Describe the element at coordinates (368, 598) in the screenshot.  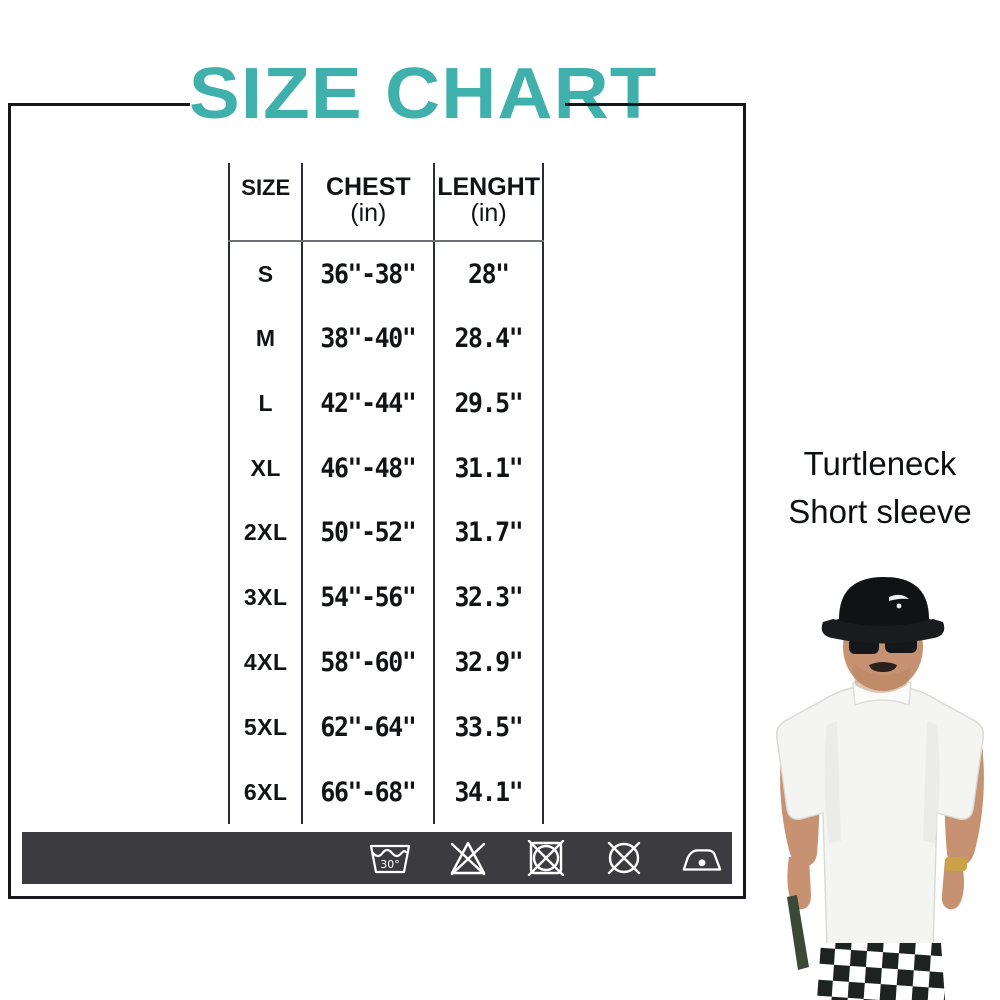
I see `cell-chest: 54"-56"` at that location.